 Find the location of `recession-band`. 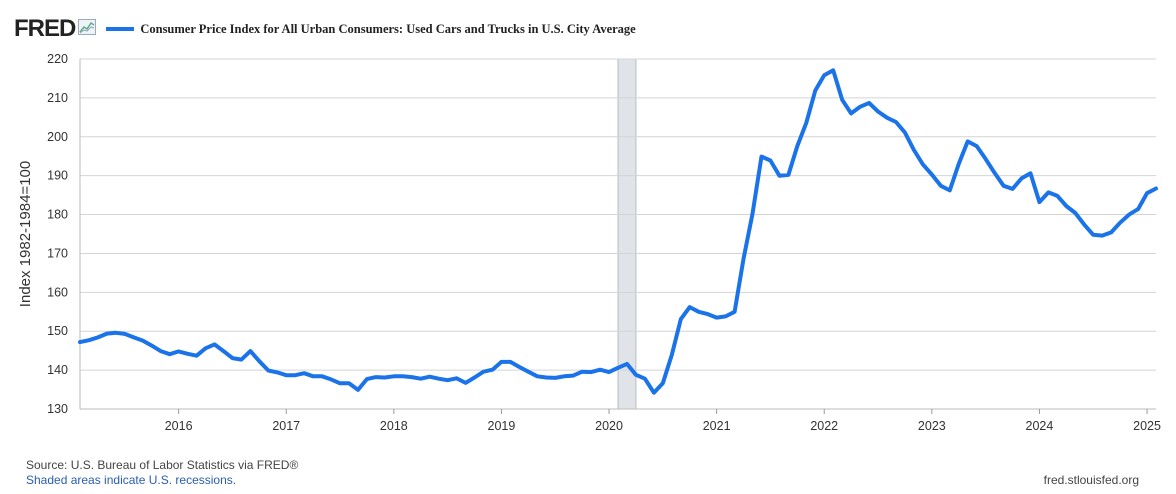

recession-band is located at coordinates (627, 234).